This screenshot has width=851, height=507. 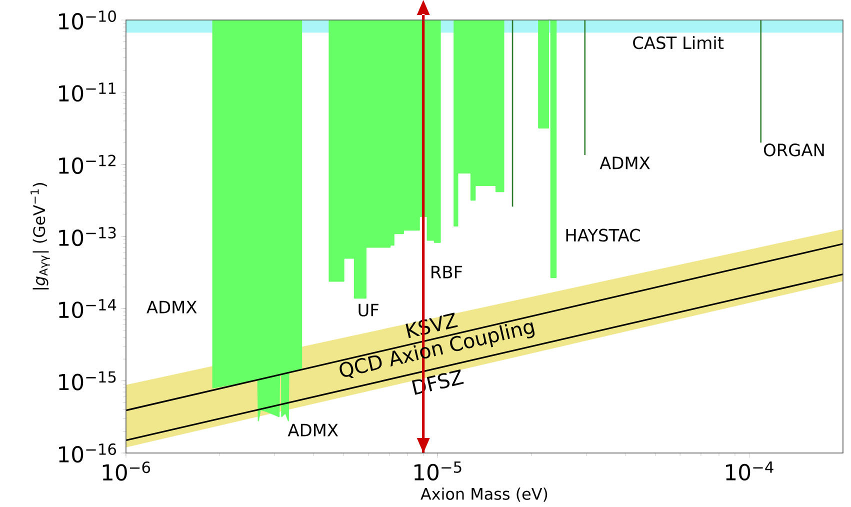 I want to click on x-axis-title: Axion Mass (eV), so click(x=484, y=495).